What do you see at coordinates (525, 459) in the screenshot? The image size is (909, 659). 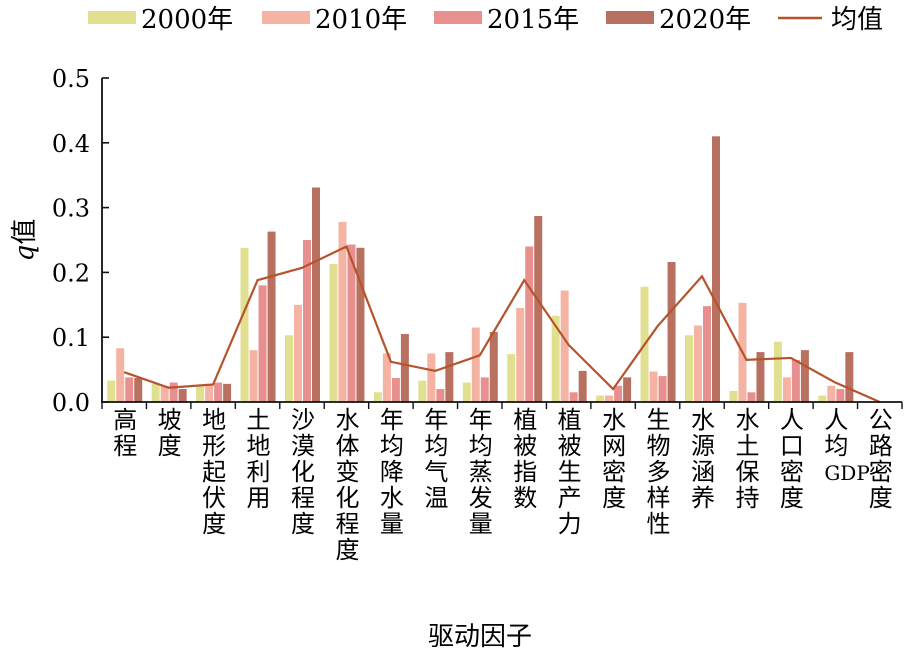 I see `x-tick-label: 植被指数` at bounding box center [525, 459].